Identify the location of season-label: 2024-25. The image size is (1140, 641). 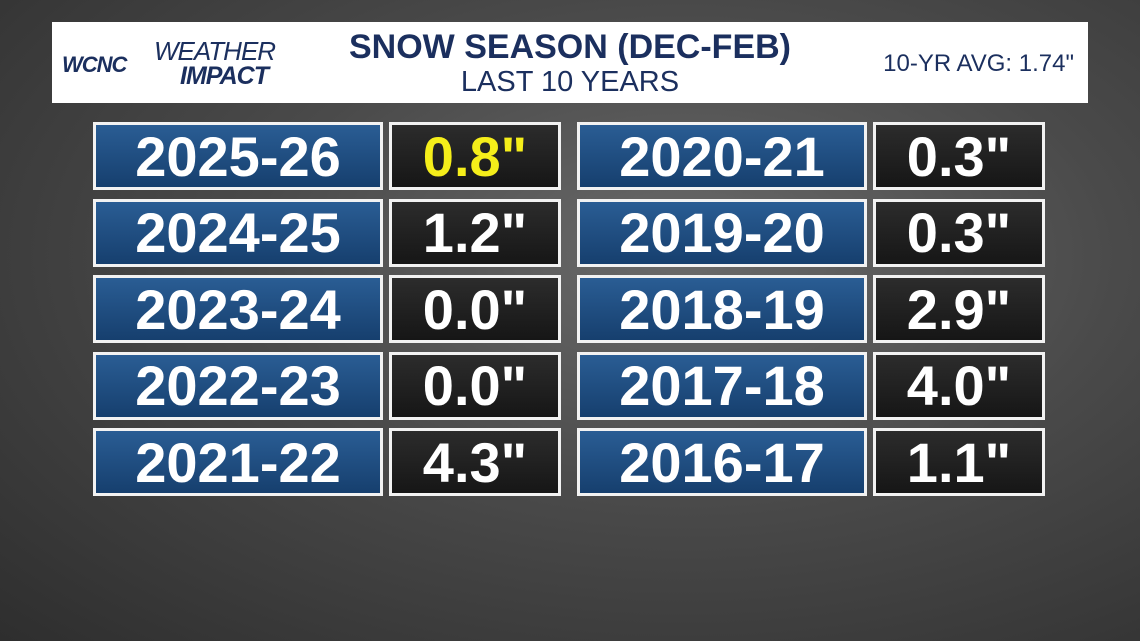
(238, 232).